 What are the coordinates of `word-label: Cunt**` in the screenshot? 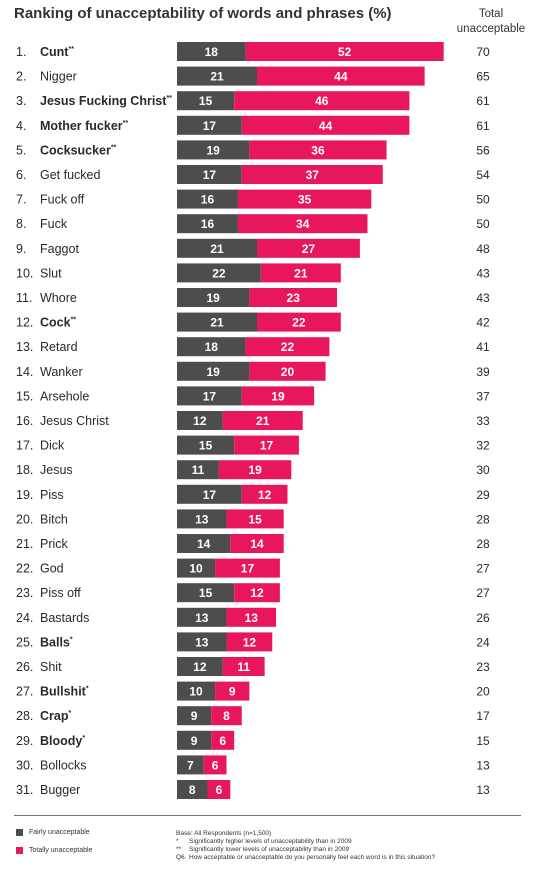 It's located at (57, 52).